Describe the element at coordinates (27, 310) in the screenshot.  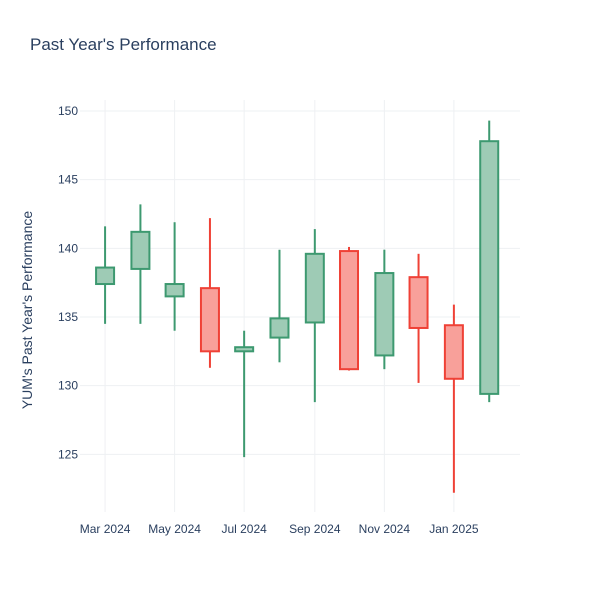
I see `y-axis-label: YUM's Past Year's Performance` at that location.